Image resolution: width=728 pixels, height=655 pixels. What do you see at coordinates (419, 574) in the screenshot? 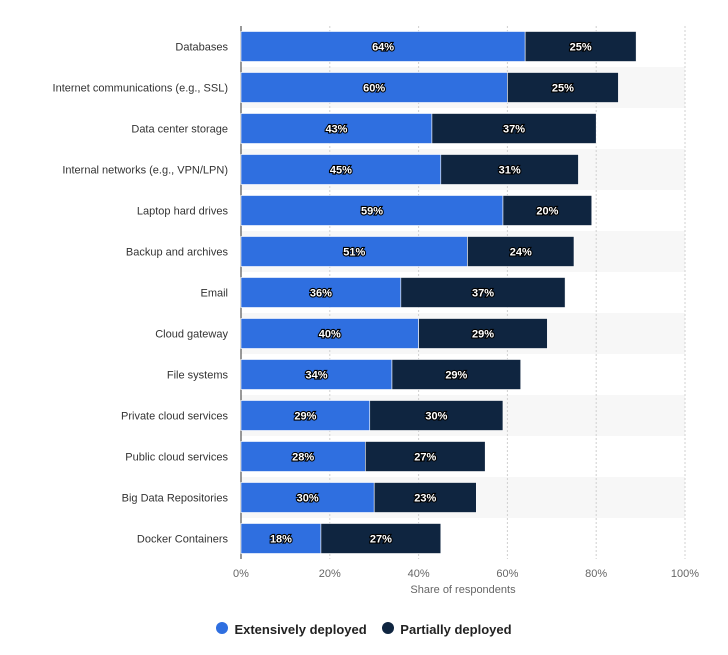
I see `x-tick-label: 40%` at bounding box center [419, 574].